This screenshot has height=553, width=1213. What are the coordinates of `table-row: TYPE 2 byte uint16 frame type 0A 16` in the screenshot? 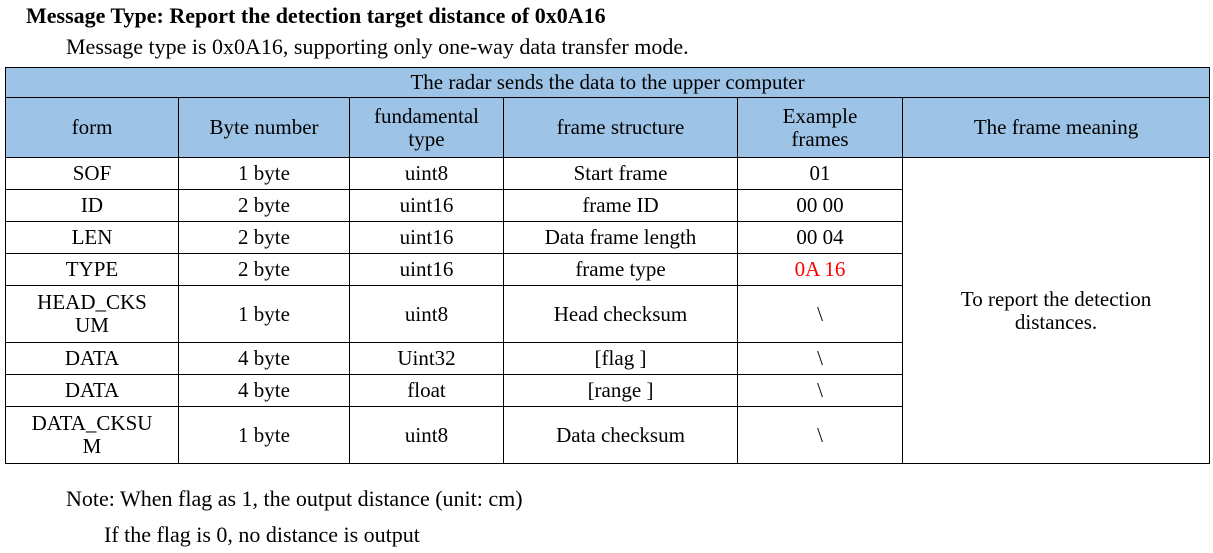 It's located at (607, 269).